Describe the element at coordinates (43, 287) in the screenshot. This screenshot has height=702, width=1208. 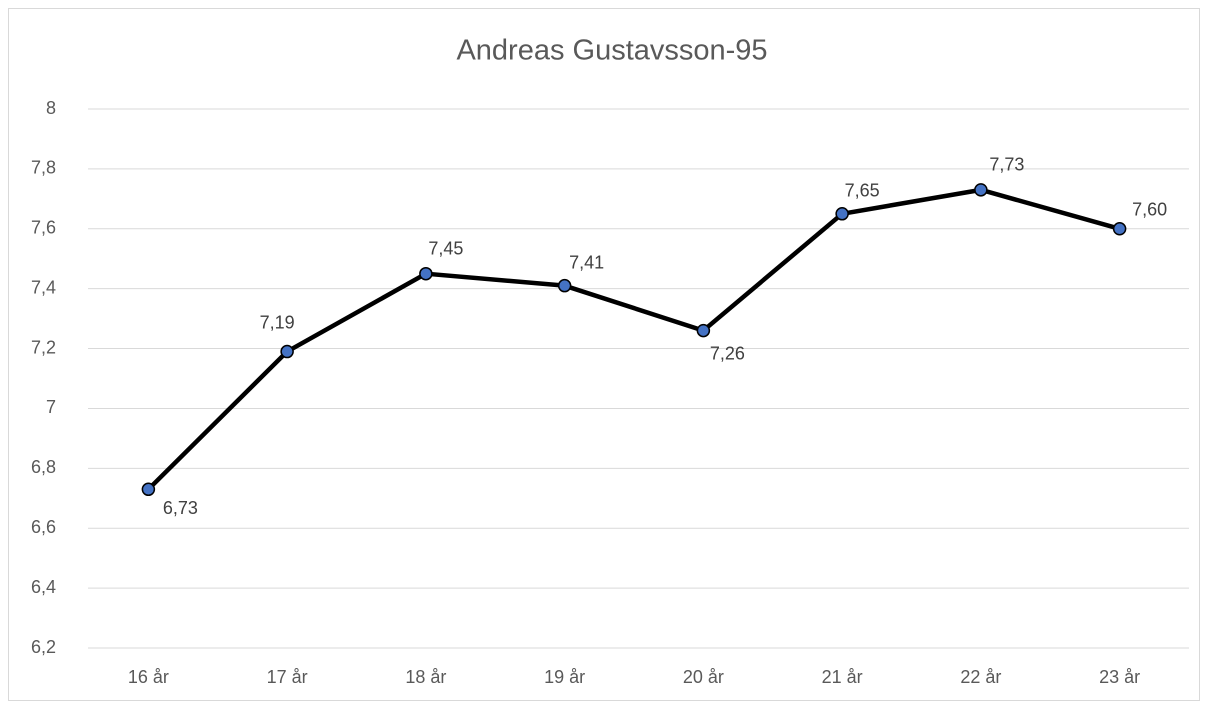
I see `y-tick-label: 7,4` at that location.